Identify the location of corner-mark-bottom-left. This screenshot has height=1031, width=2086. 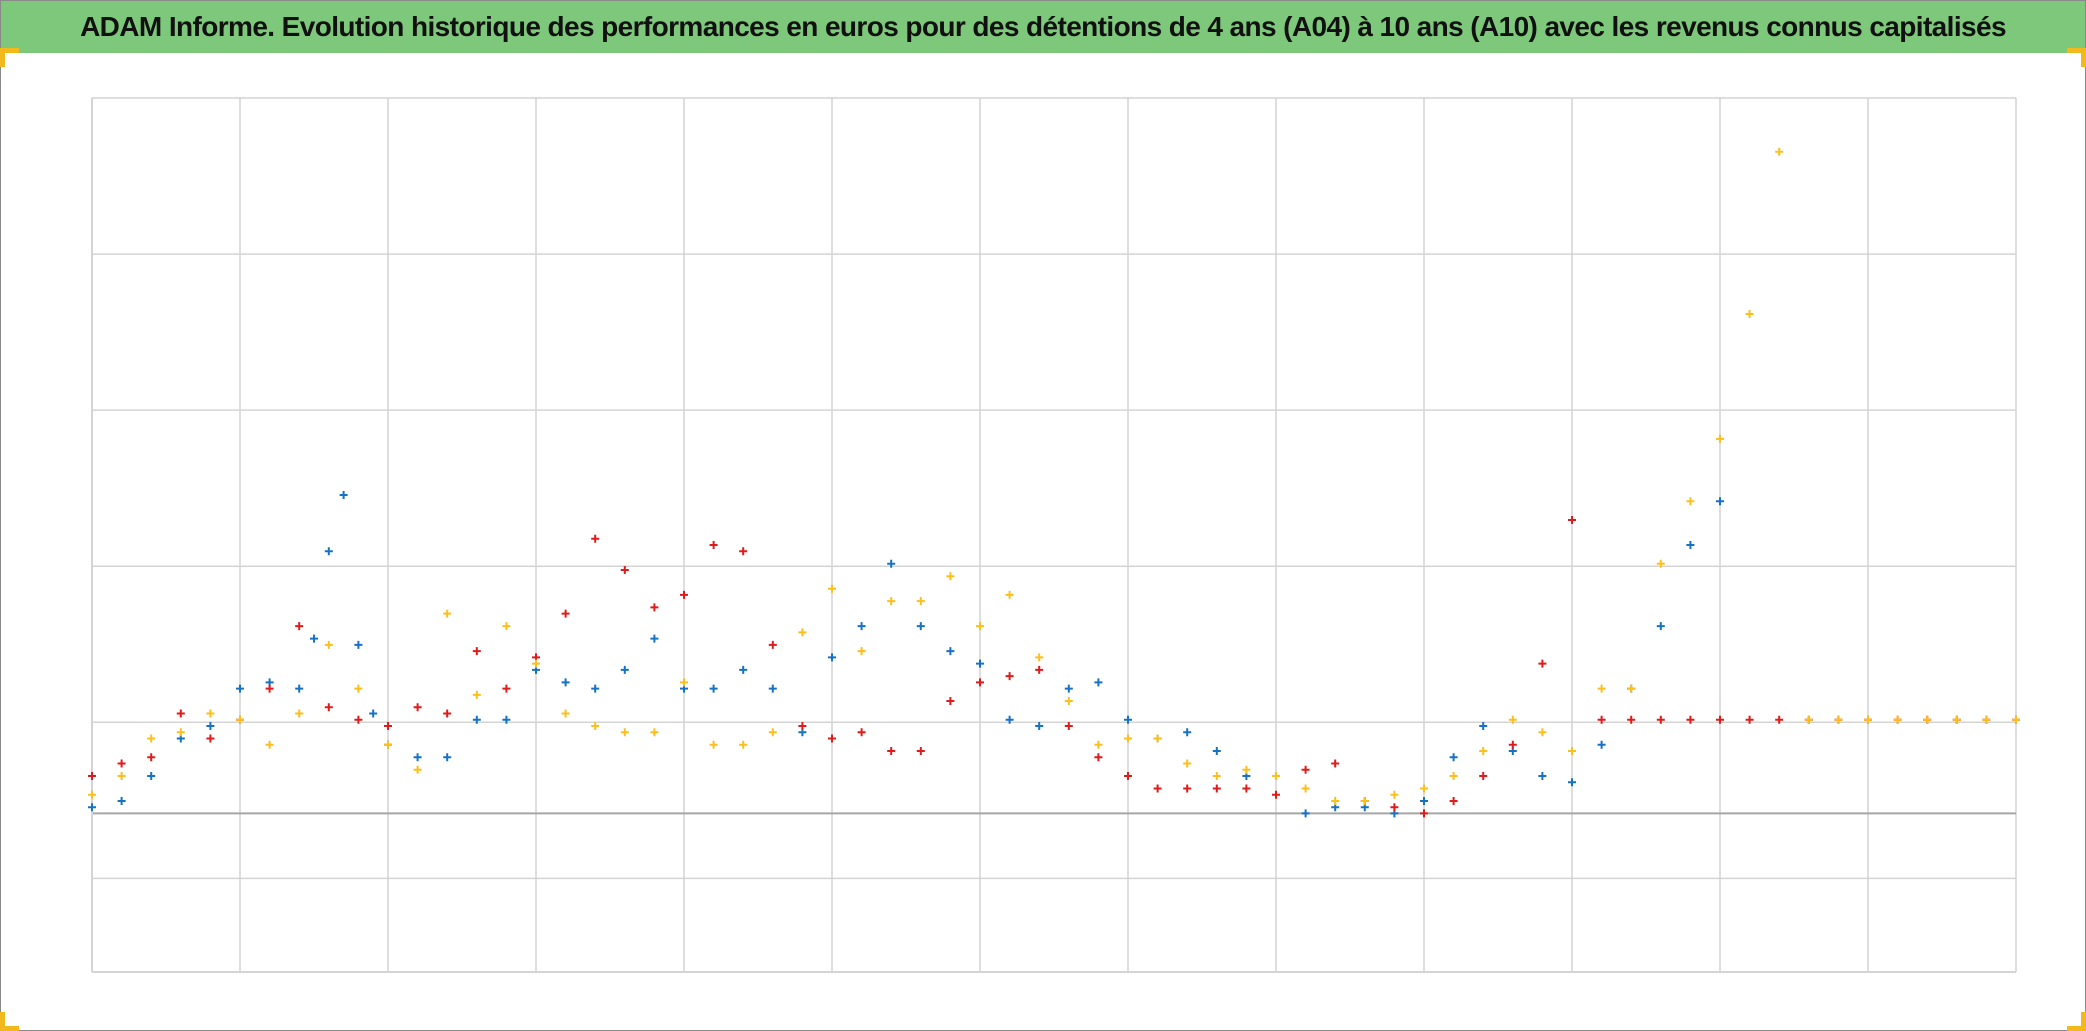
(9, 1021).